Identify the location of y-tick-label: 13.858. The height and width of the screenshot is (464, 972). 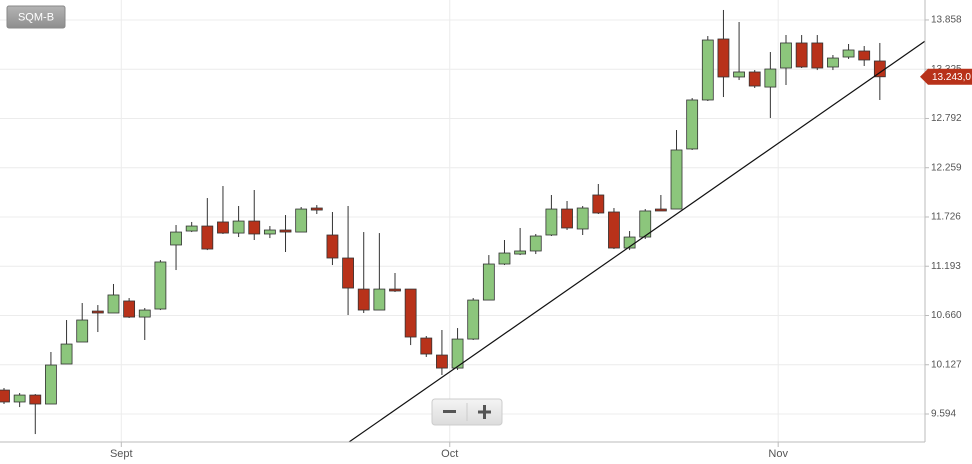
(946, 20).